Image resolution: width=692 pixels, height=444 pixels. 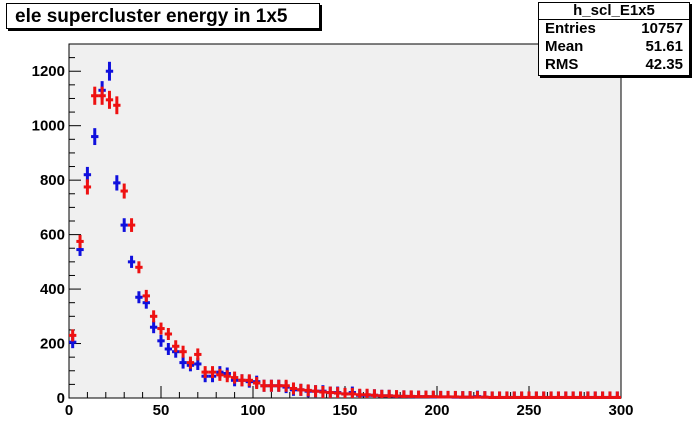 What do you see at coordinates (161, 410) in the screenshot?
I see `x-tick-label: 50` at bounding box center [161, 410].